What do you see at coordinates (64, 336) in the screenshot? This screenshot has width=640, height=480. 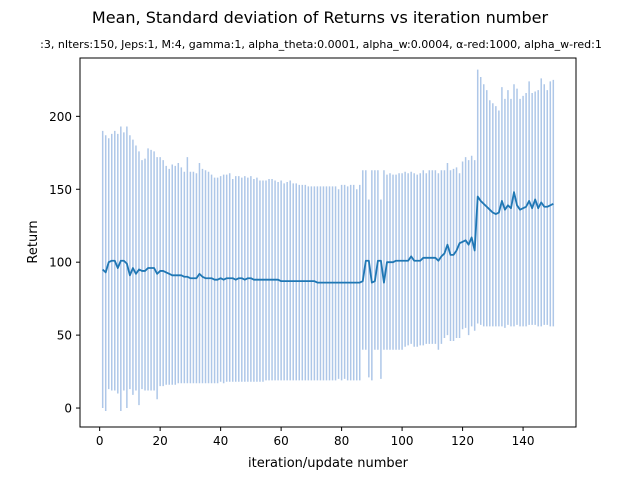 I see `y-tick-label-50: 50` at bounding box center [64, 336].